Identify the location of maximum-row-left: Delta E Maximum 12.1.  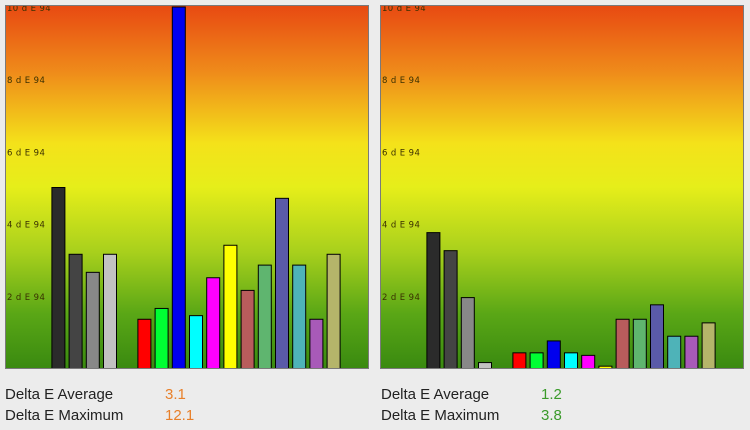
(99, 415).